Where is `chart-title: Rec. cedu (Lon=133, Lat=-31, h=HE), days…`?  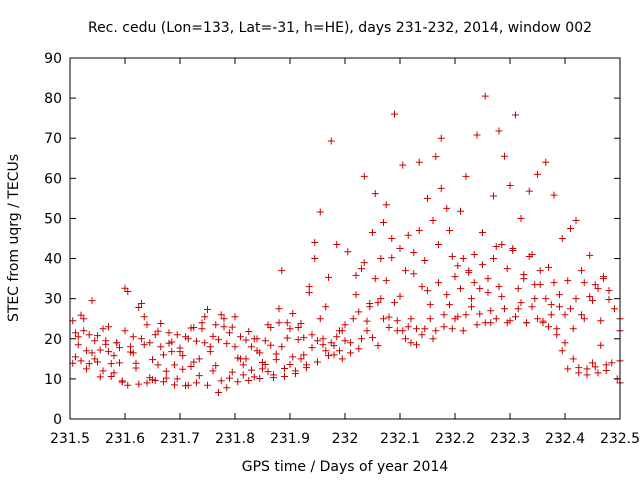
chart-title: Rec. cedu (Lon=133, Lat=-31, h=HE), days… is located at coordinates (340, 28).